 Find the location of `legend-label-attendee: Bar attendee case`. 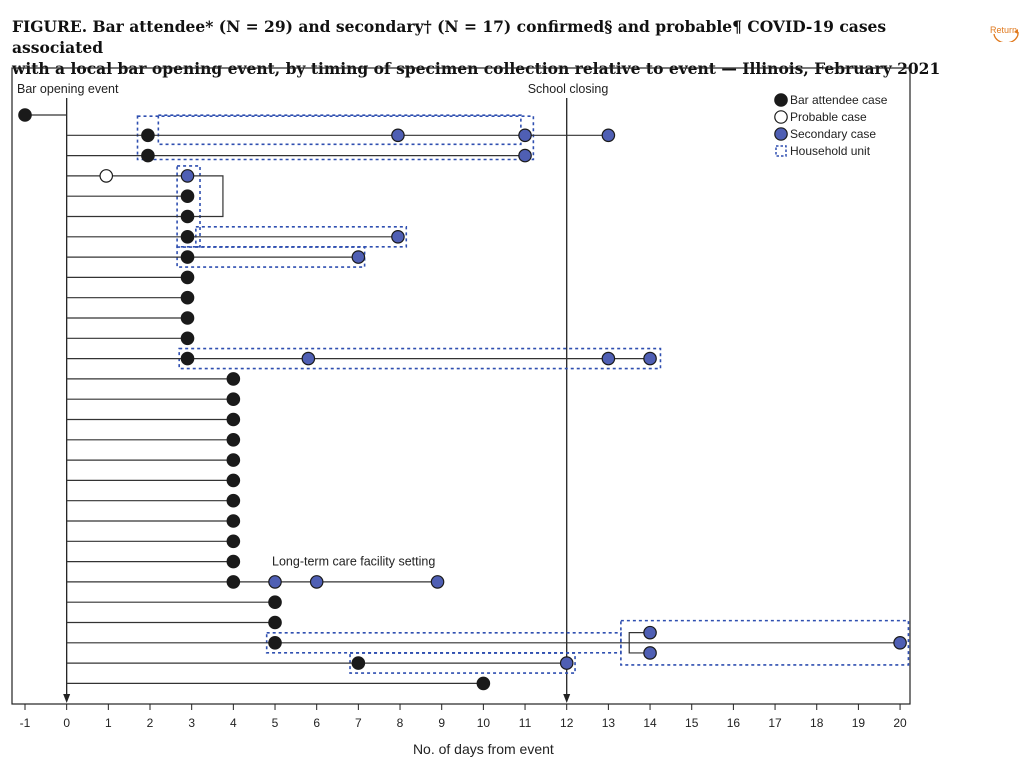

legend-label-attendee: Bar attendee case is located at coordinates (839, 100).